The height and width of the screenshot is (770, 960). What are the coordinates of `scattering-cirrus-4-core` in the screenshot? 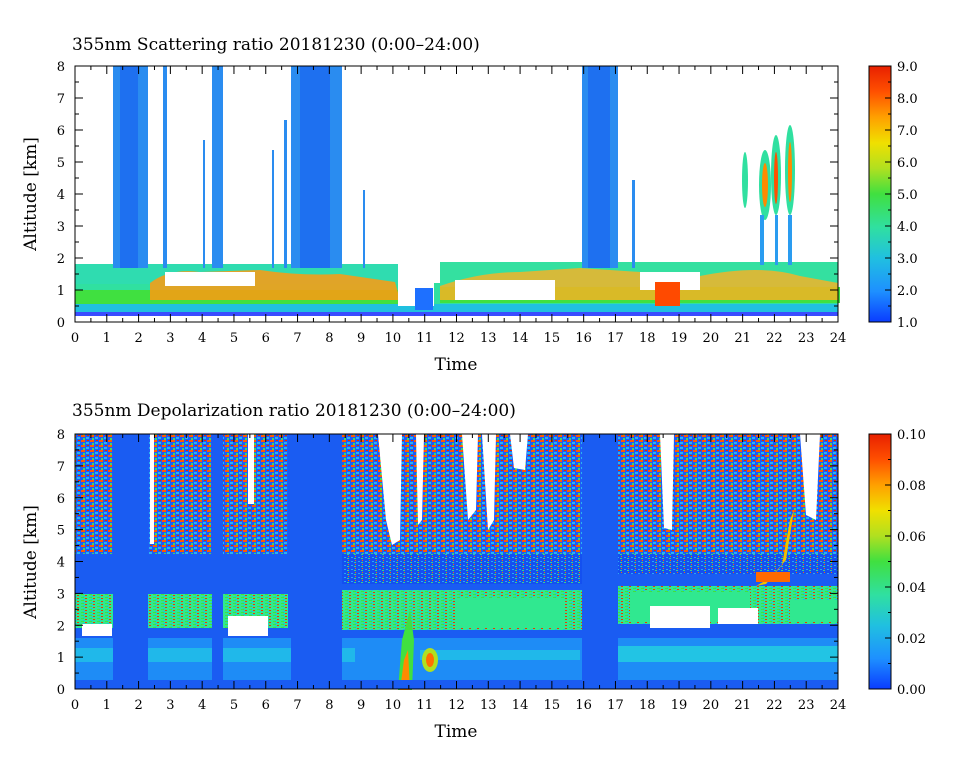 It's located at (790, 172).